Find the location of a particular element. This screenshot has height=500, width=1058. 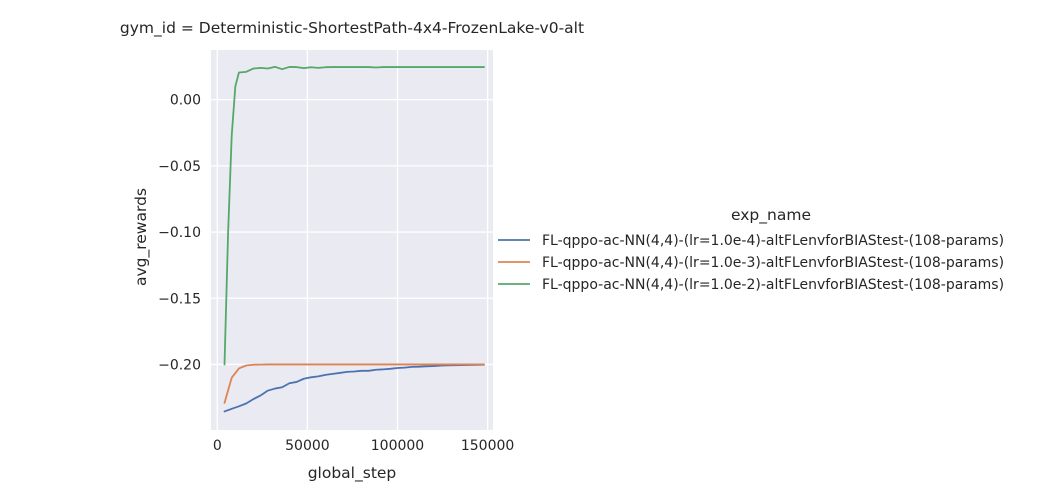

y-tick-label: −0.10 is located at coordinates (179, 233).